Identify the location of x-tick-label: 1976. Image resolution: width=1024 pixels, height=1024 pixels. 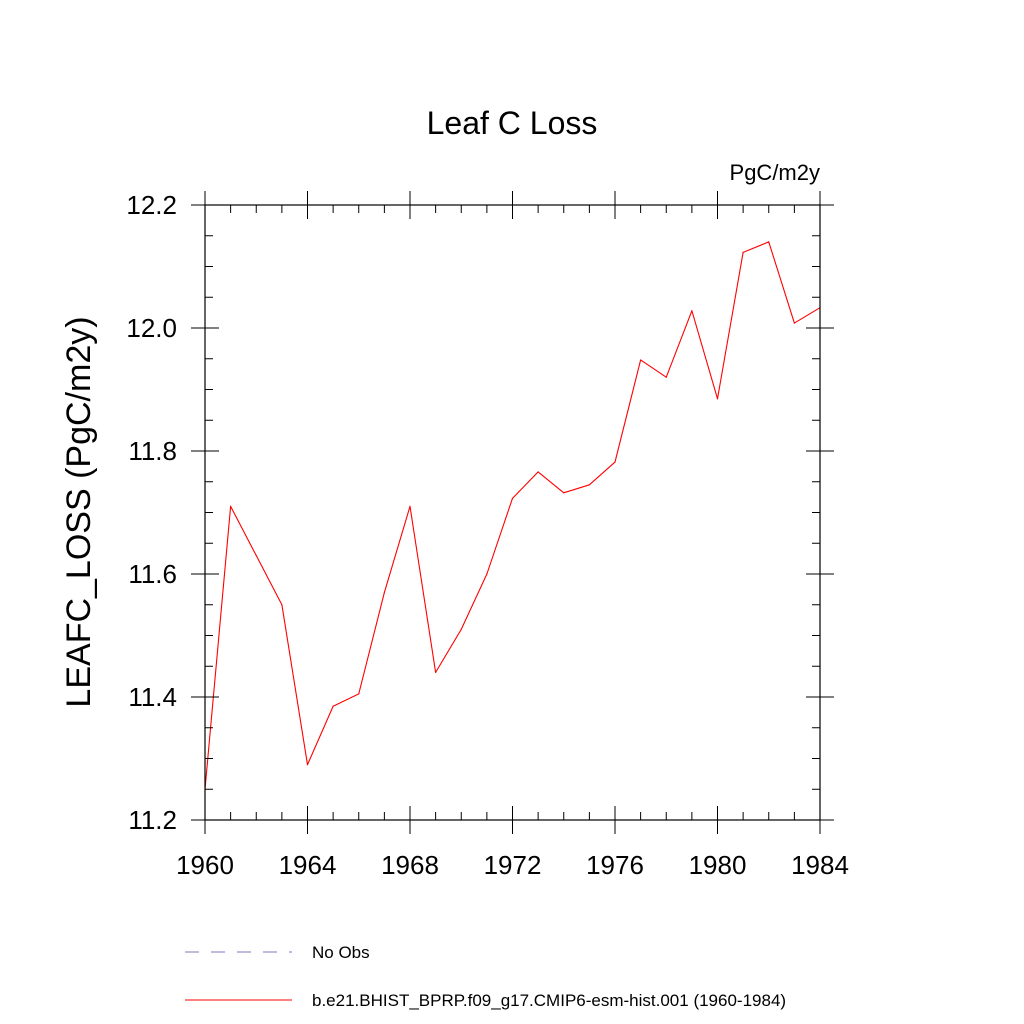
(615, 865).